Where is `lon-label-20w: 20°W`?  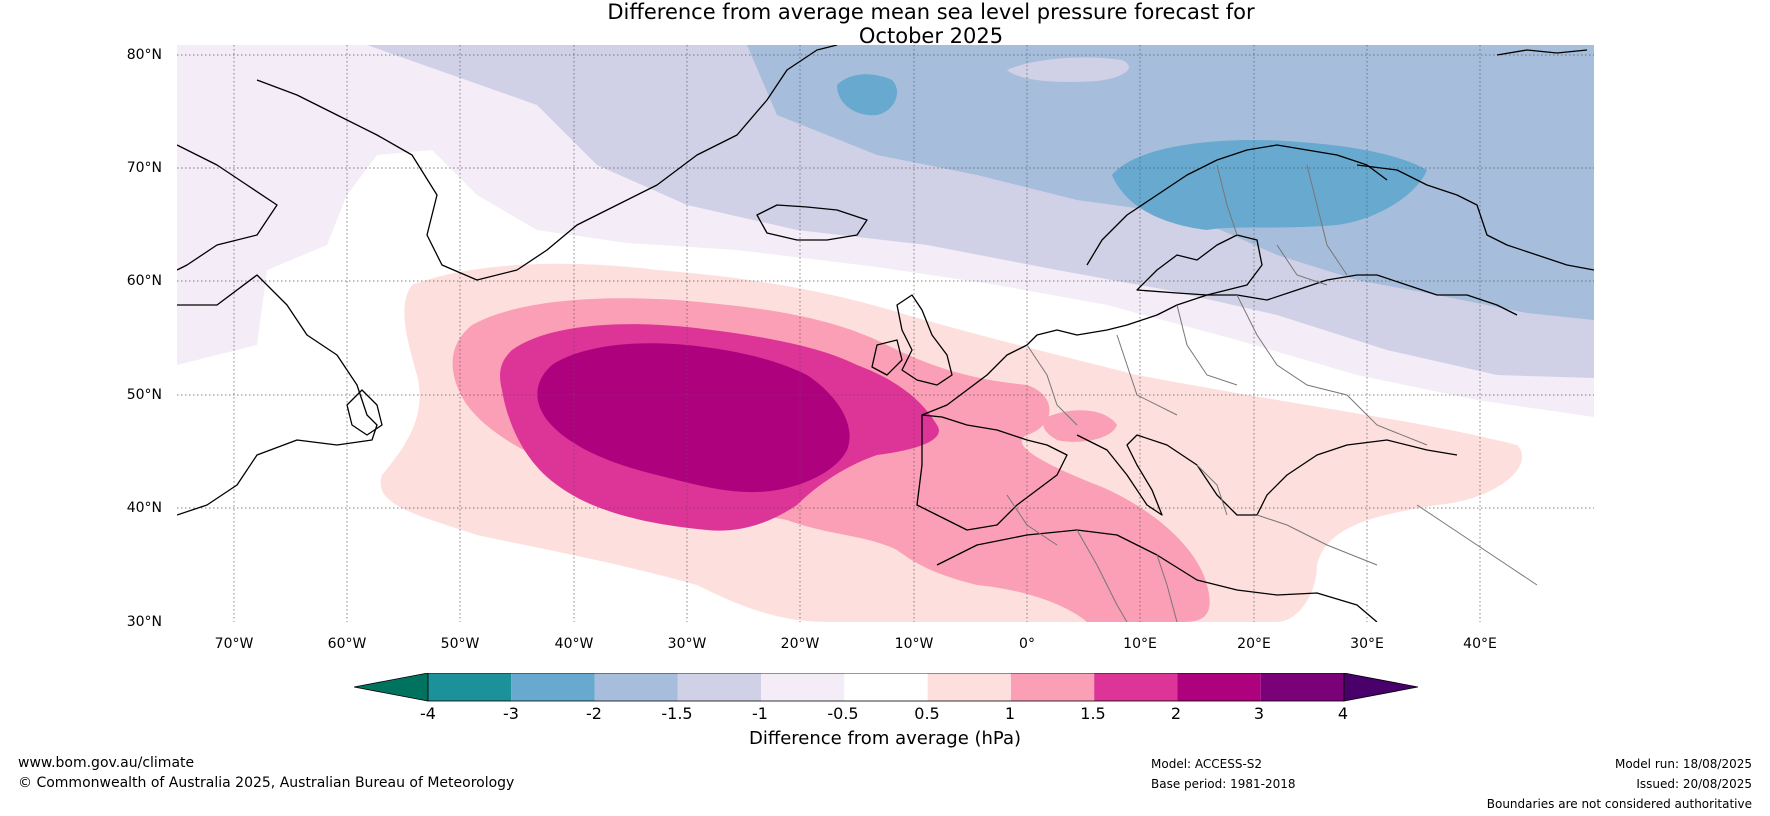 lon-label-20w: 20°W is located at coordinates (800, 644).